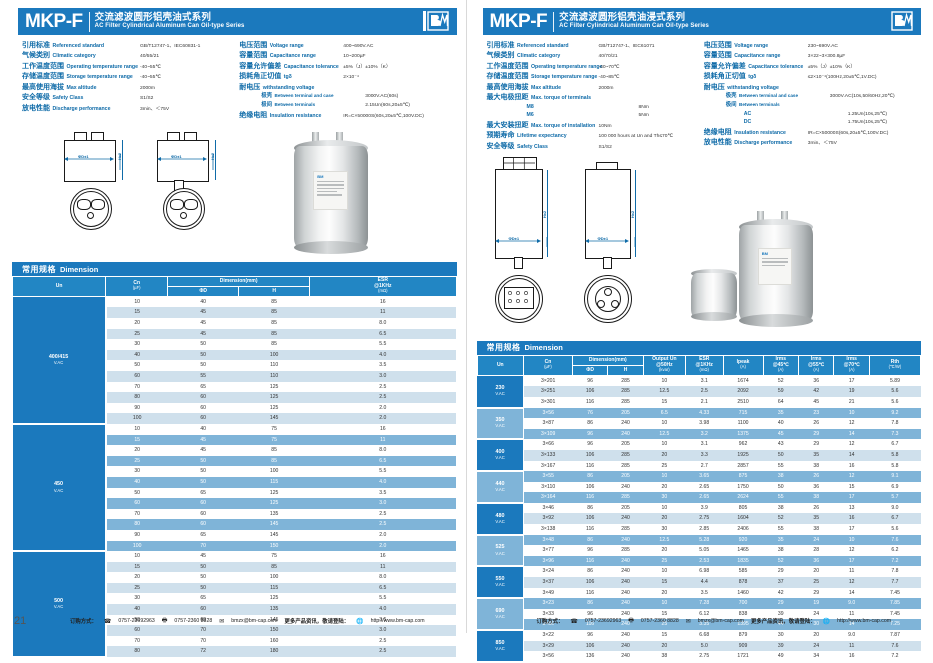  What do you see at coordinates (589, 413) in the screenshot?
I see `table-cell: 76` at bounding box center [589, 413].